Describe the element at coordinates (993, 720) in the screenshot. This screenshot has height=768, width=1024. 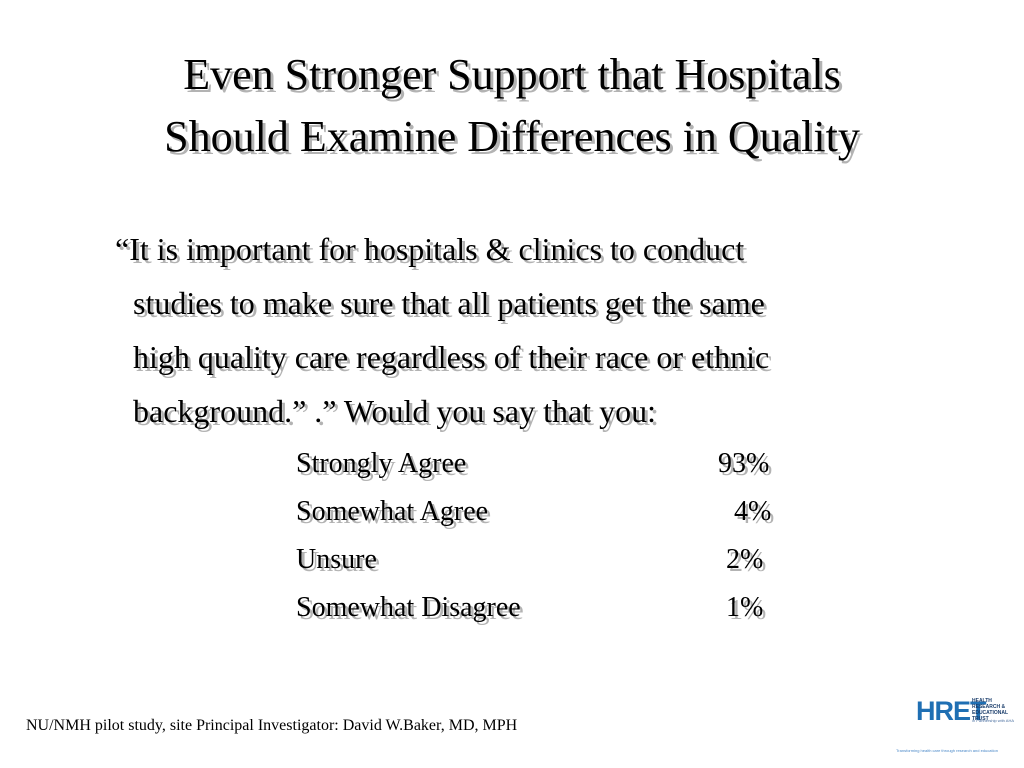
I see `hret-logo-partner: in Partnership with AHA` at that location.